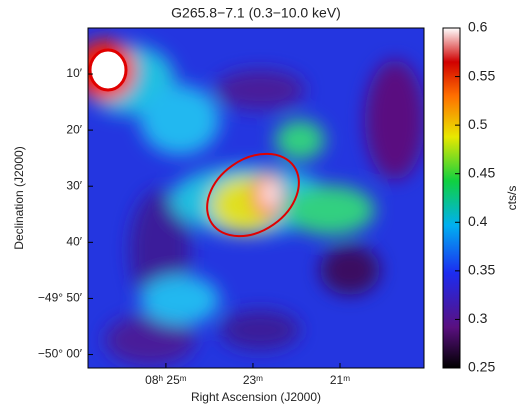 The height and width of the screenshot is (409, 524). What do you see at coordinates (478, 318) in the screenshot?
I see `colorbar-tick-label: 0.3` at bounding box center [478, 318].